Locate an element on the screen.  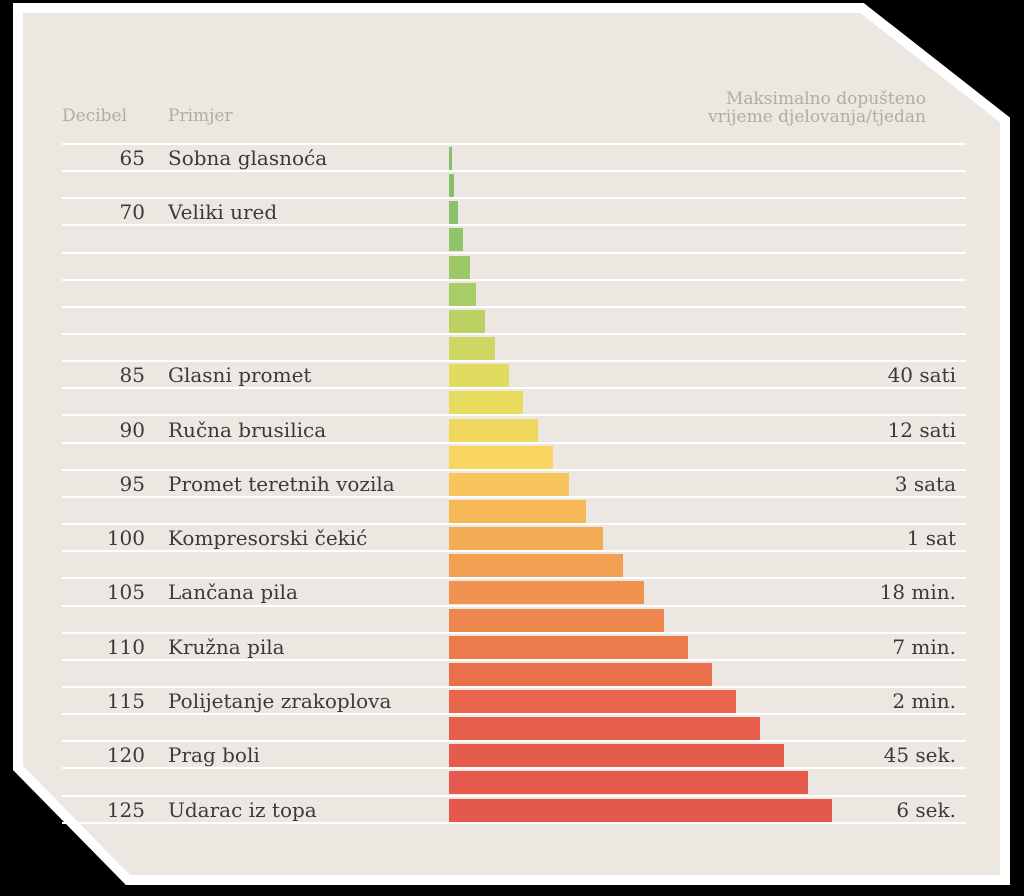
max-time-label: 40 sati is located at coordinates (921, 375).